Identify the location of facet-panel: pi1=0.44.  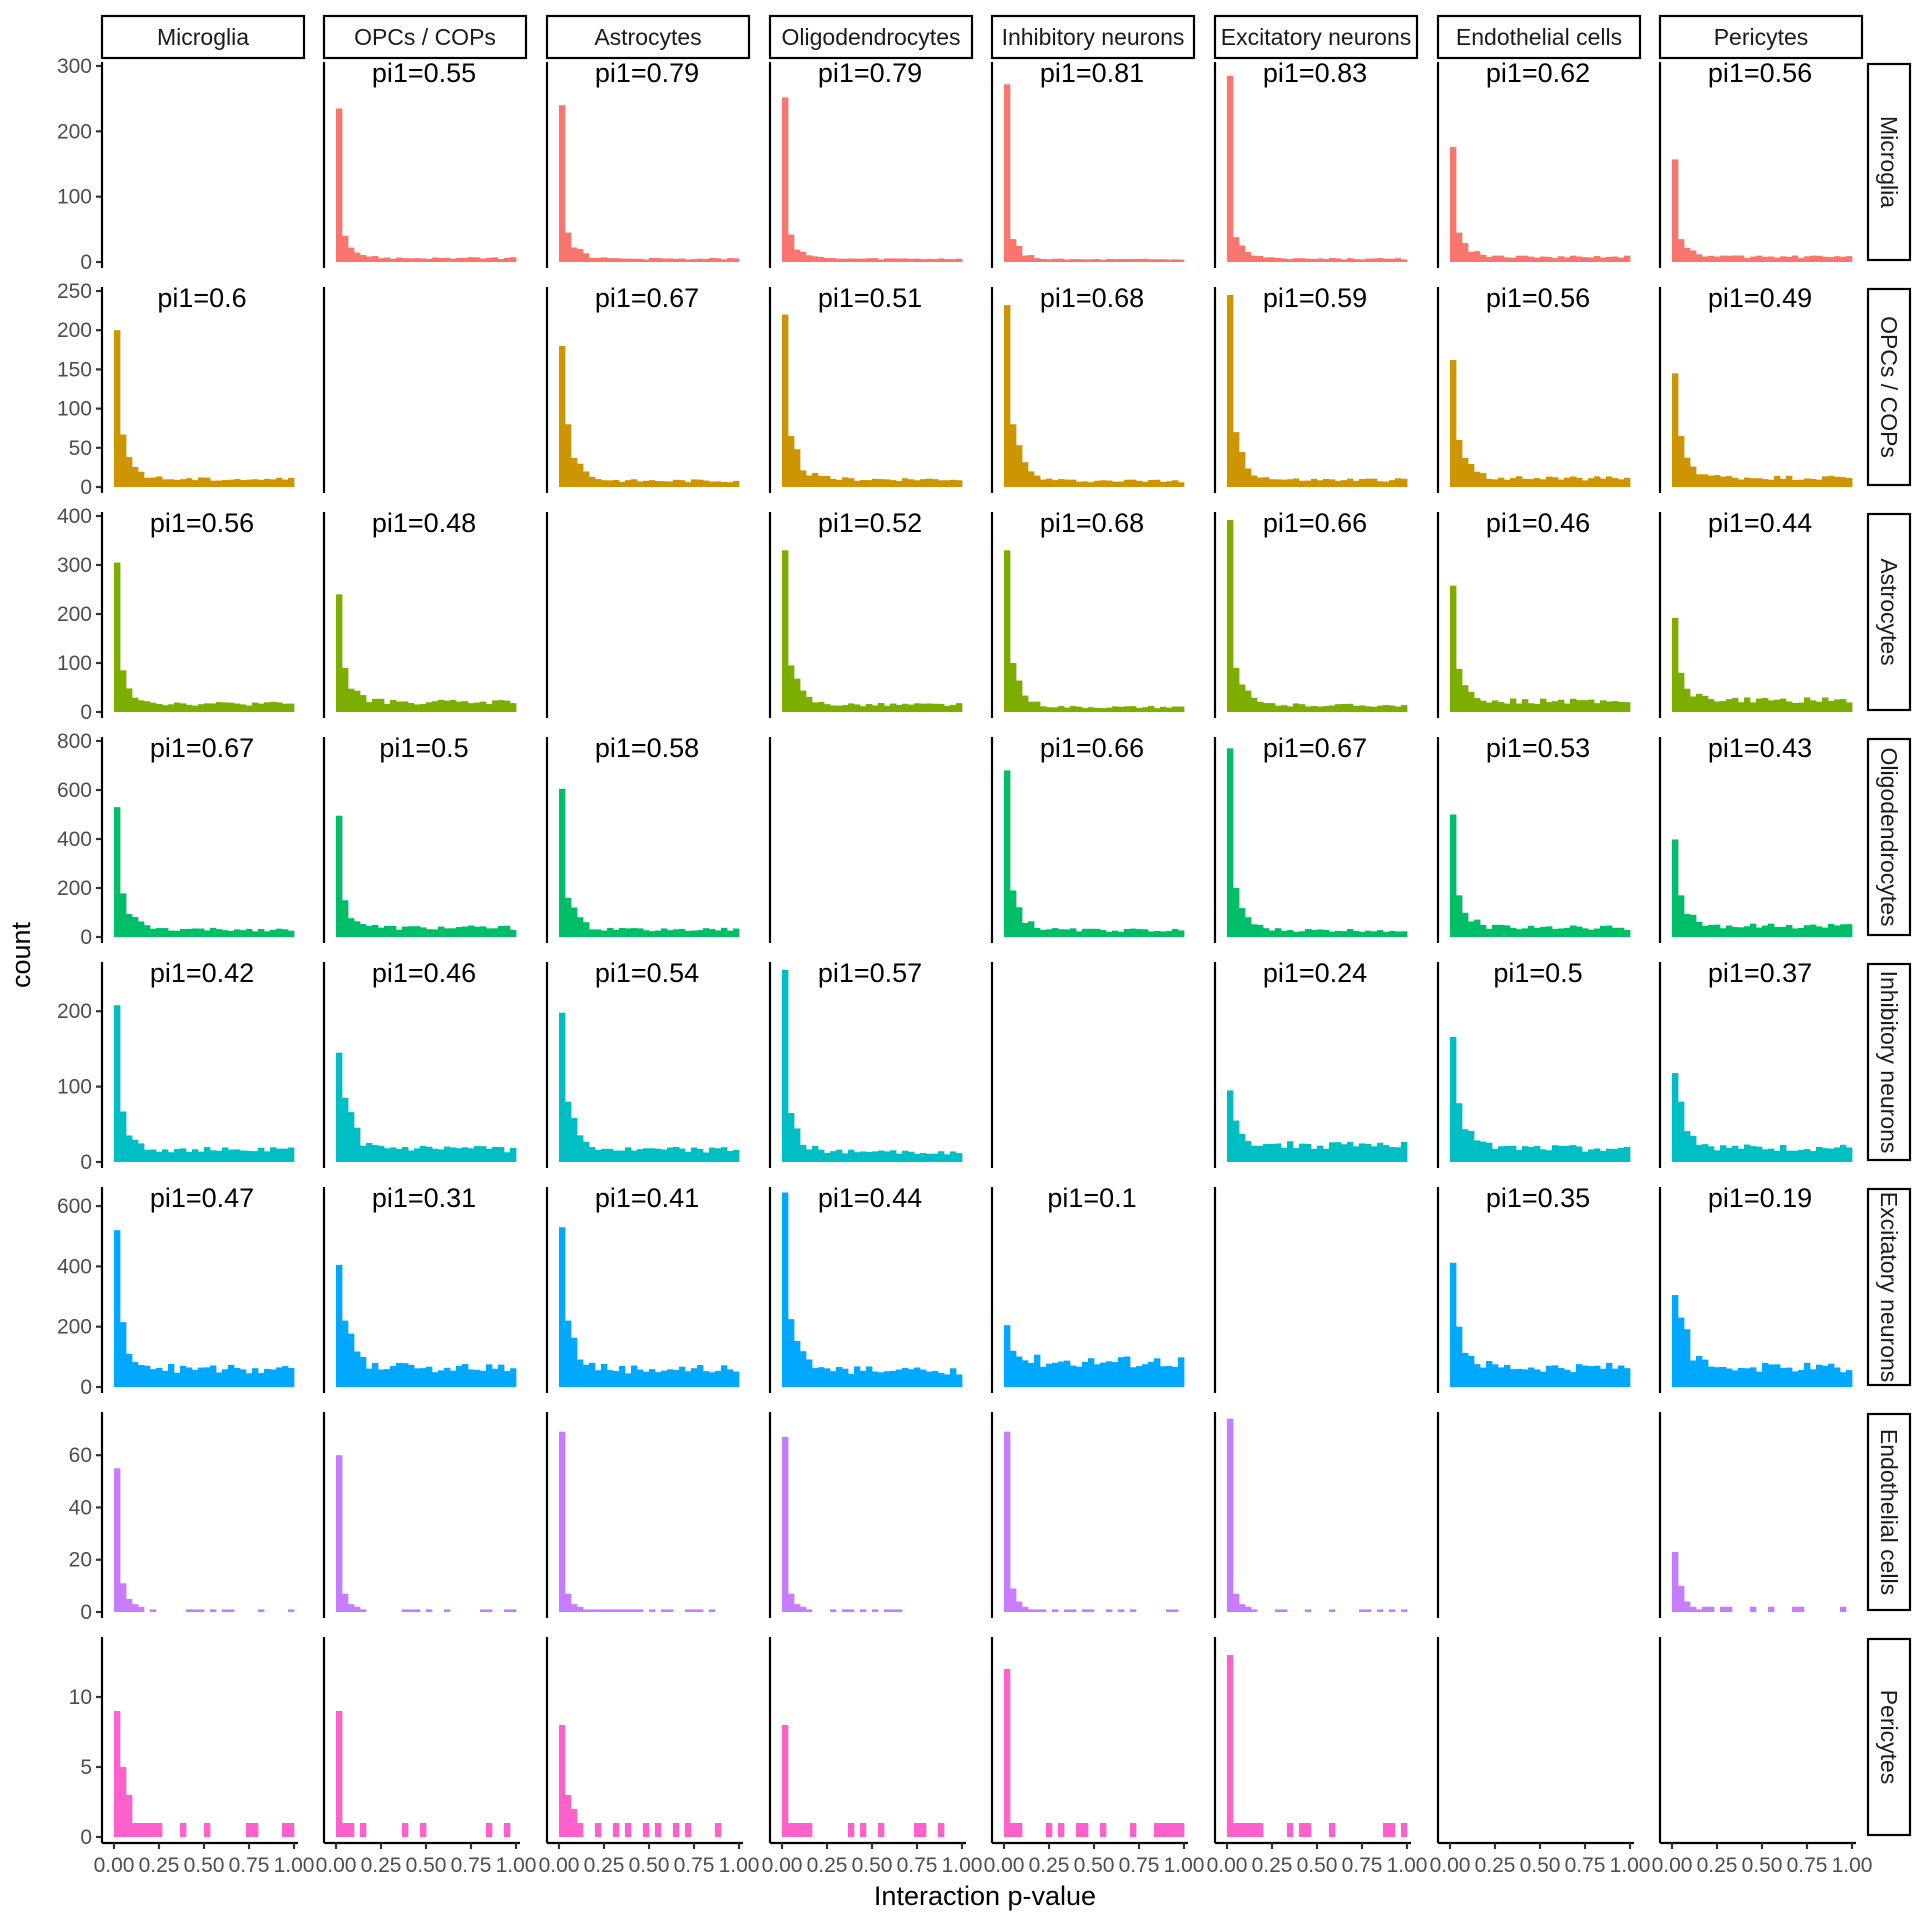
(1755, 613).